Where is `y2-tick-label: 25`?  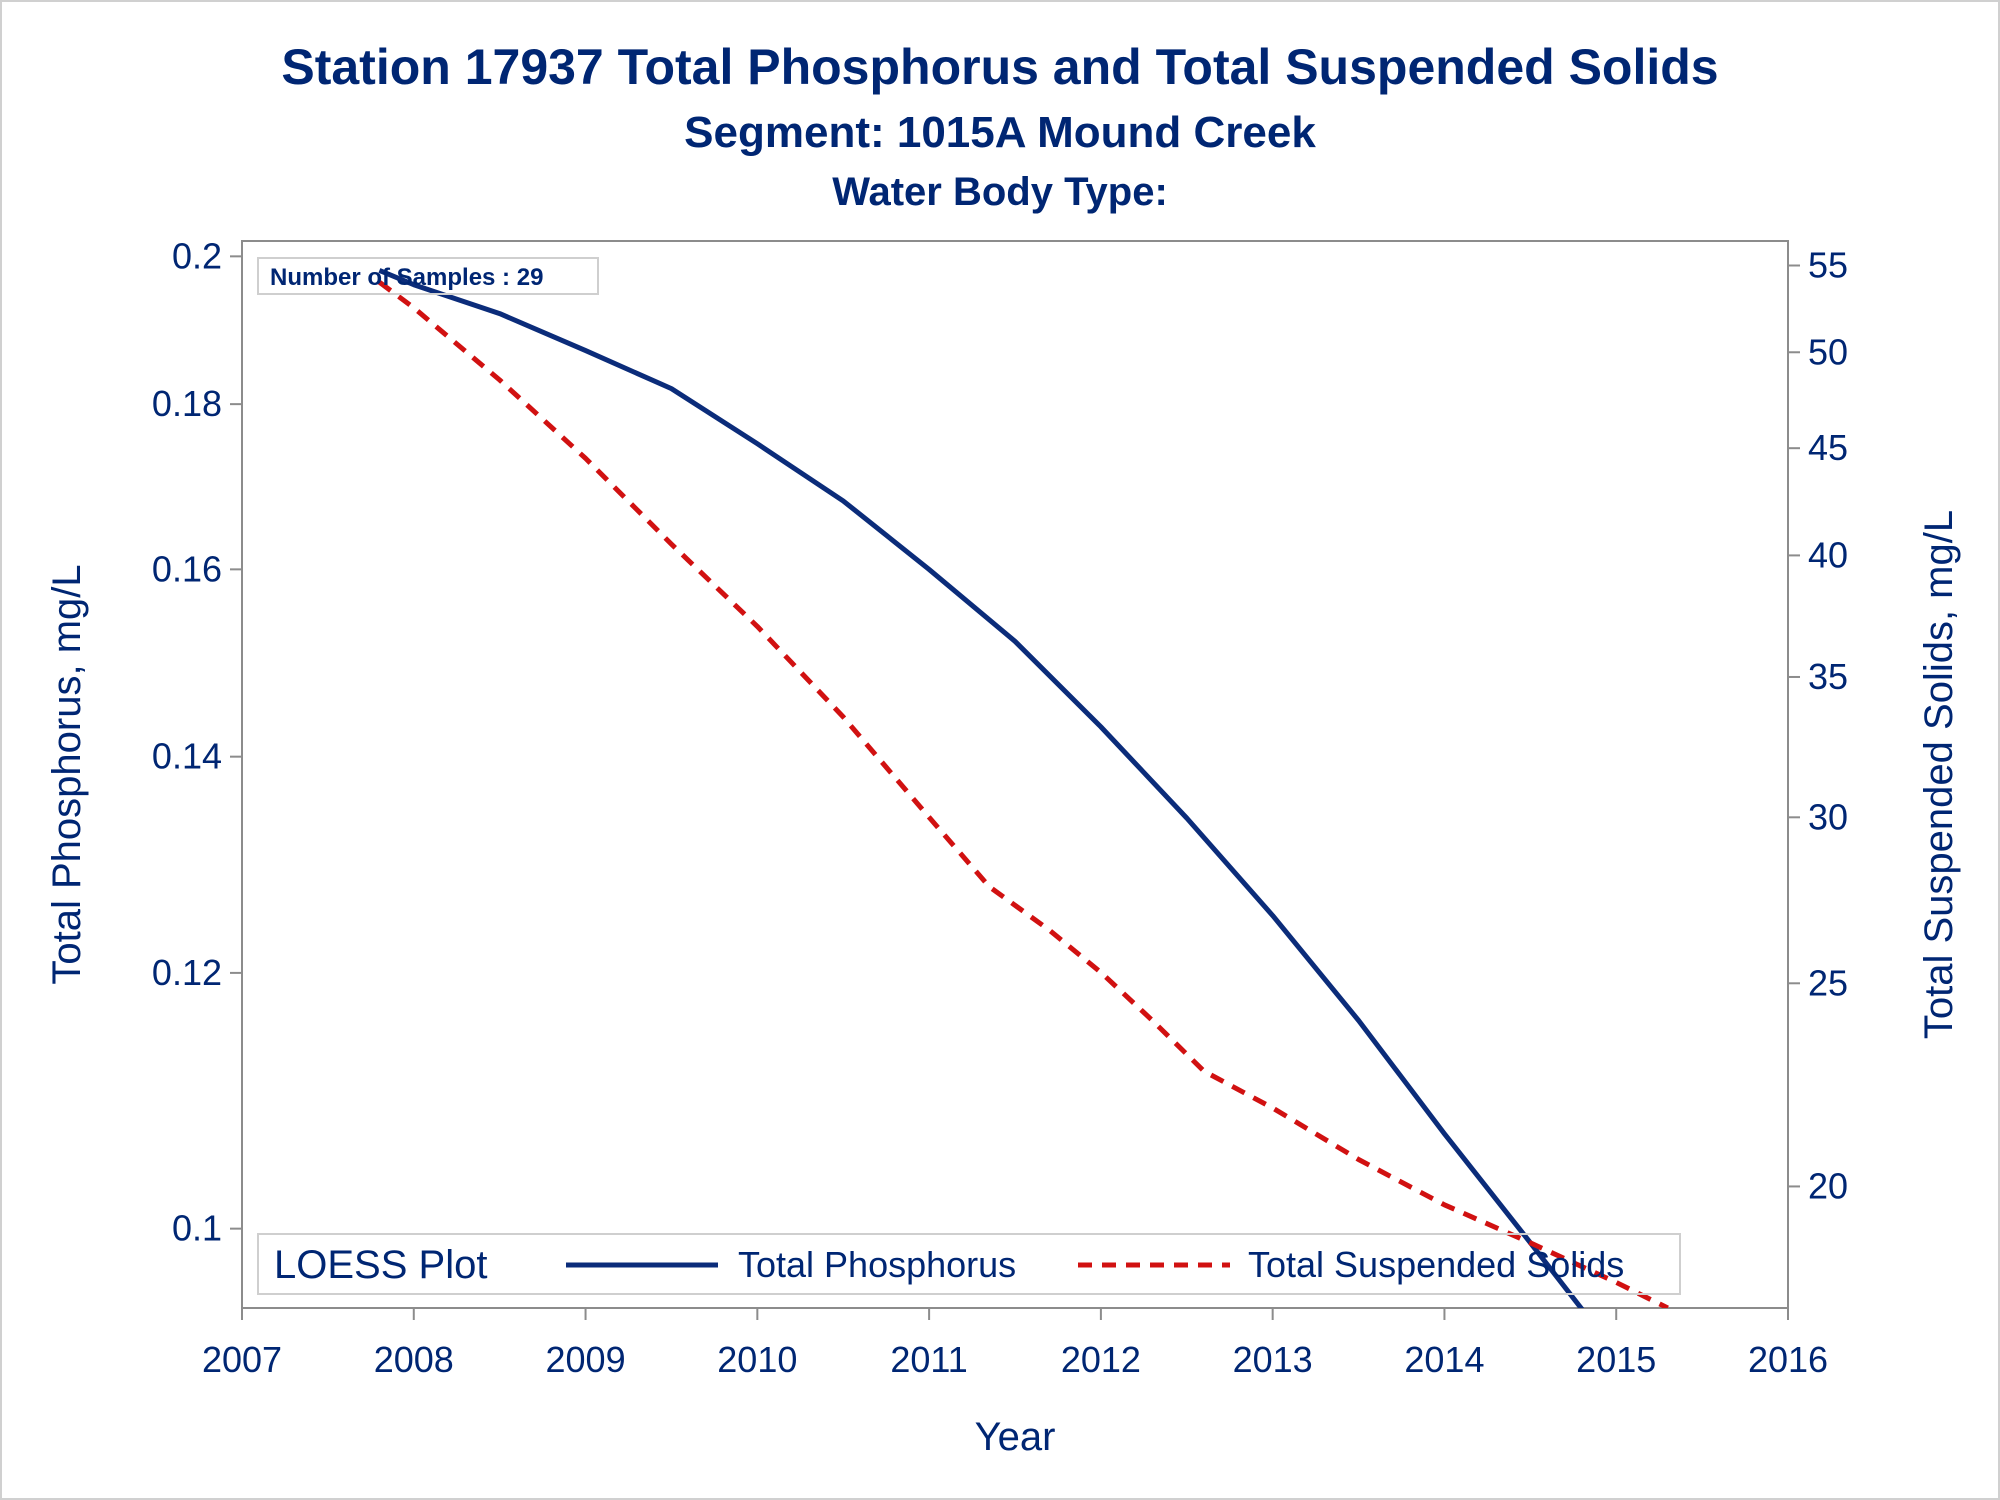 y2-tick-label: 25 is located at coordinates (1828, 982).